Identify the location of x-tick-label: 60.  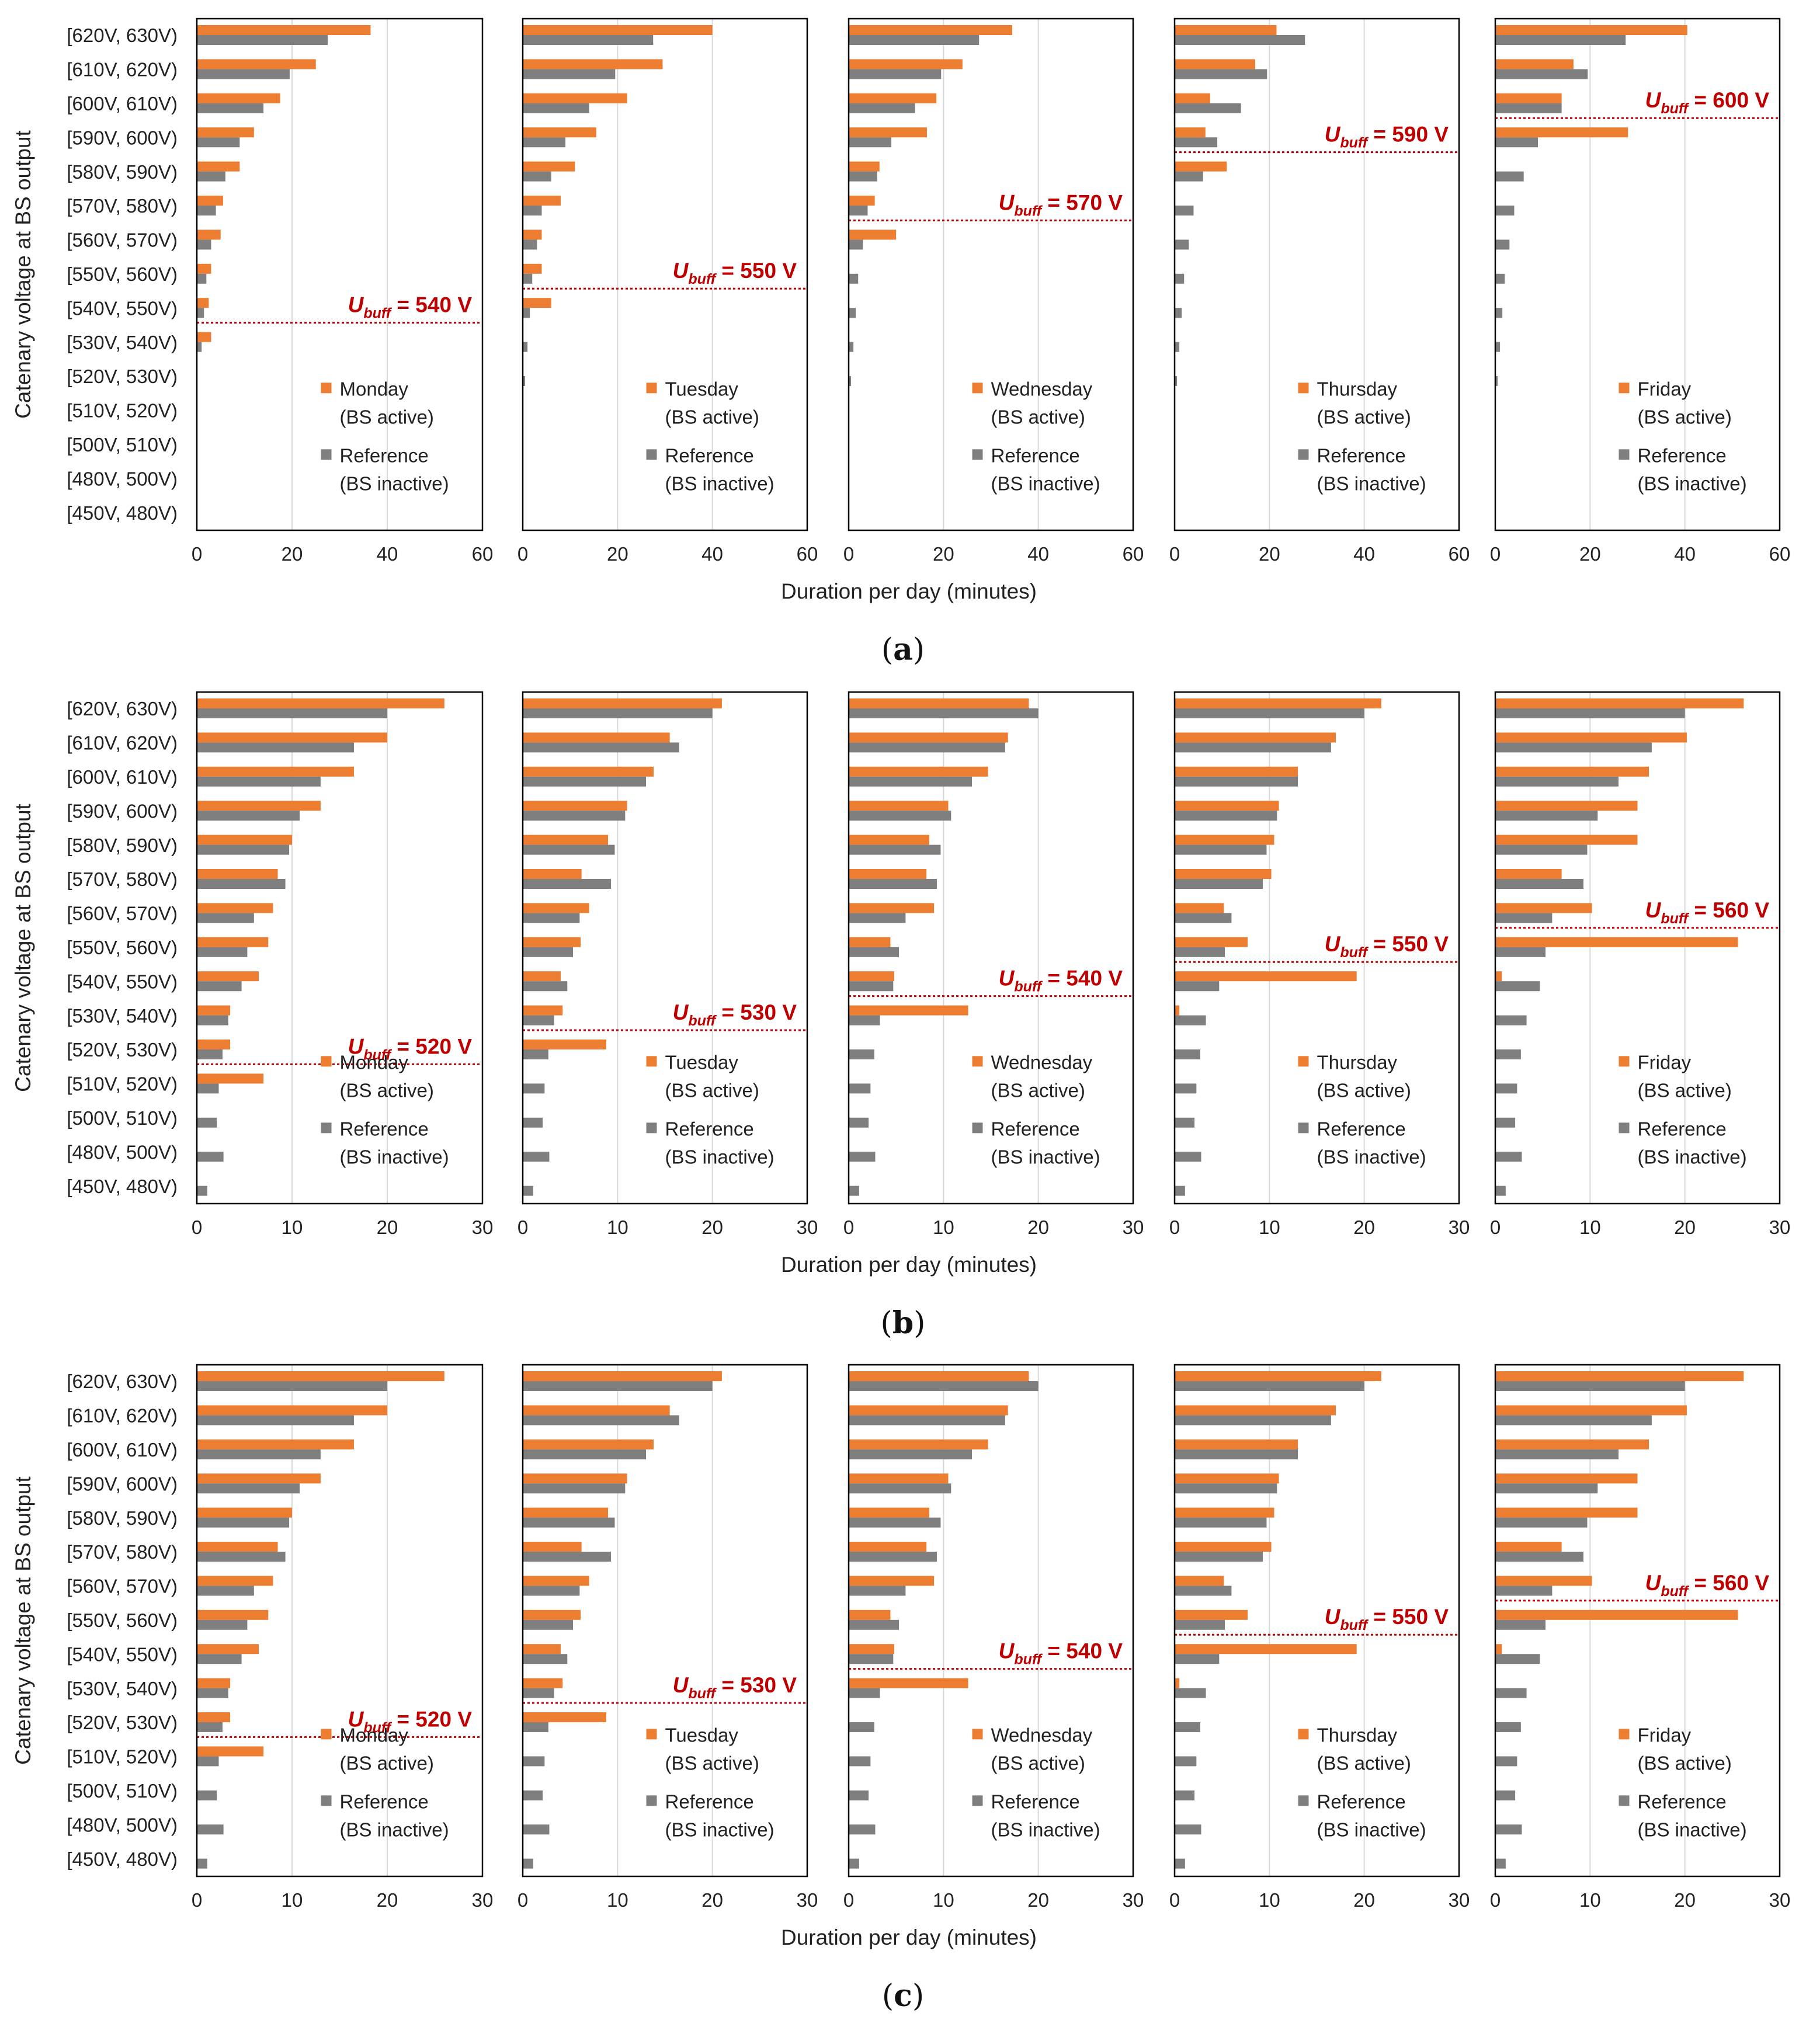
(1133, 554).